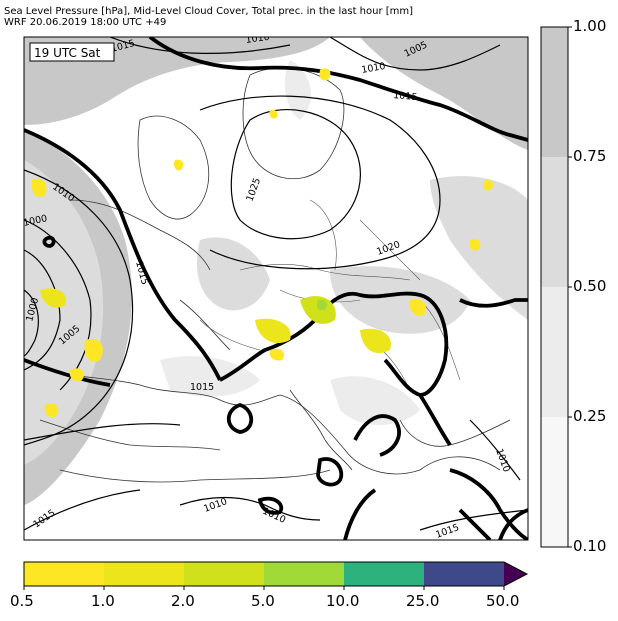  I want to click on precip-tick-label: 10.0, so click(343, 601).